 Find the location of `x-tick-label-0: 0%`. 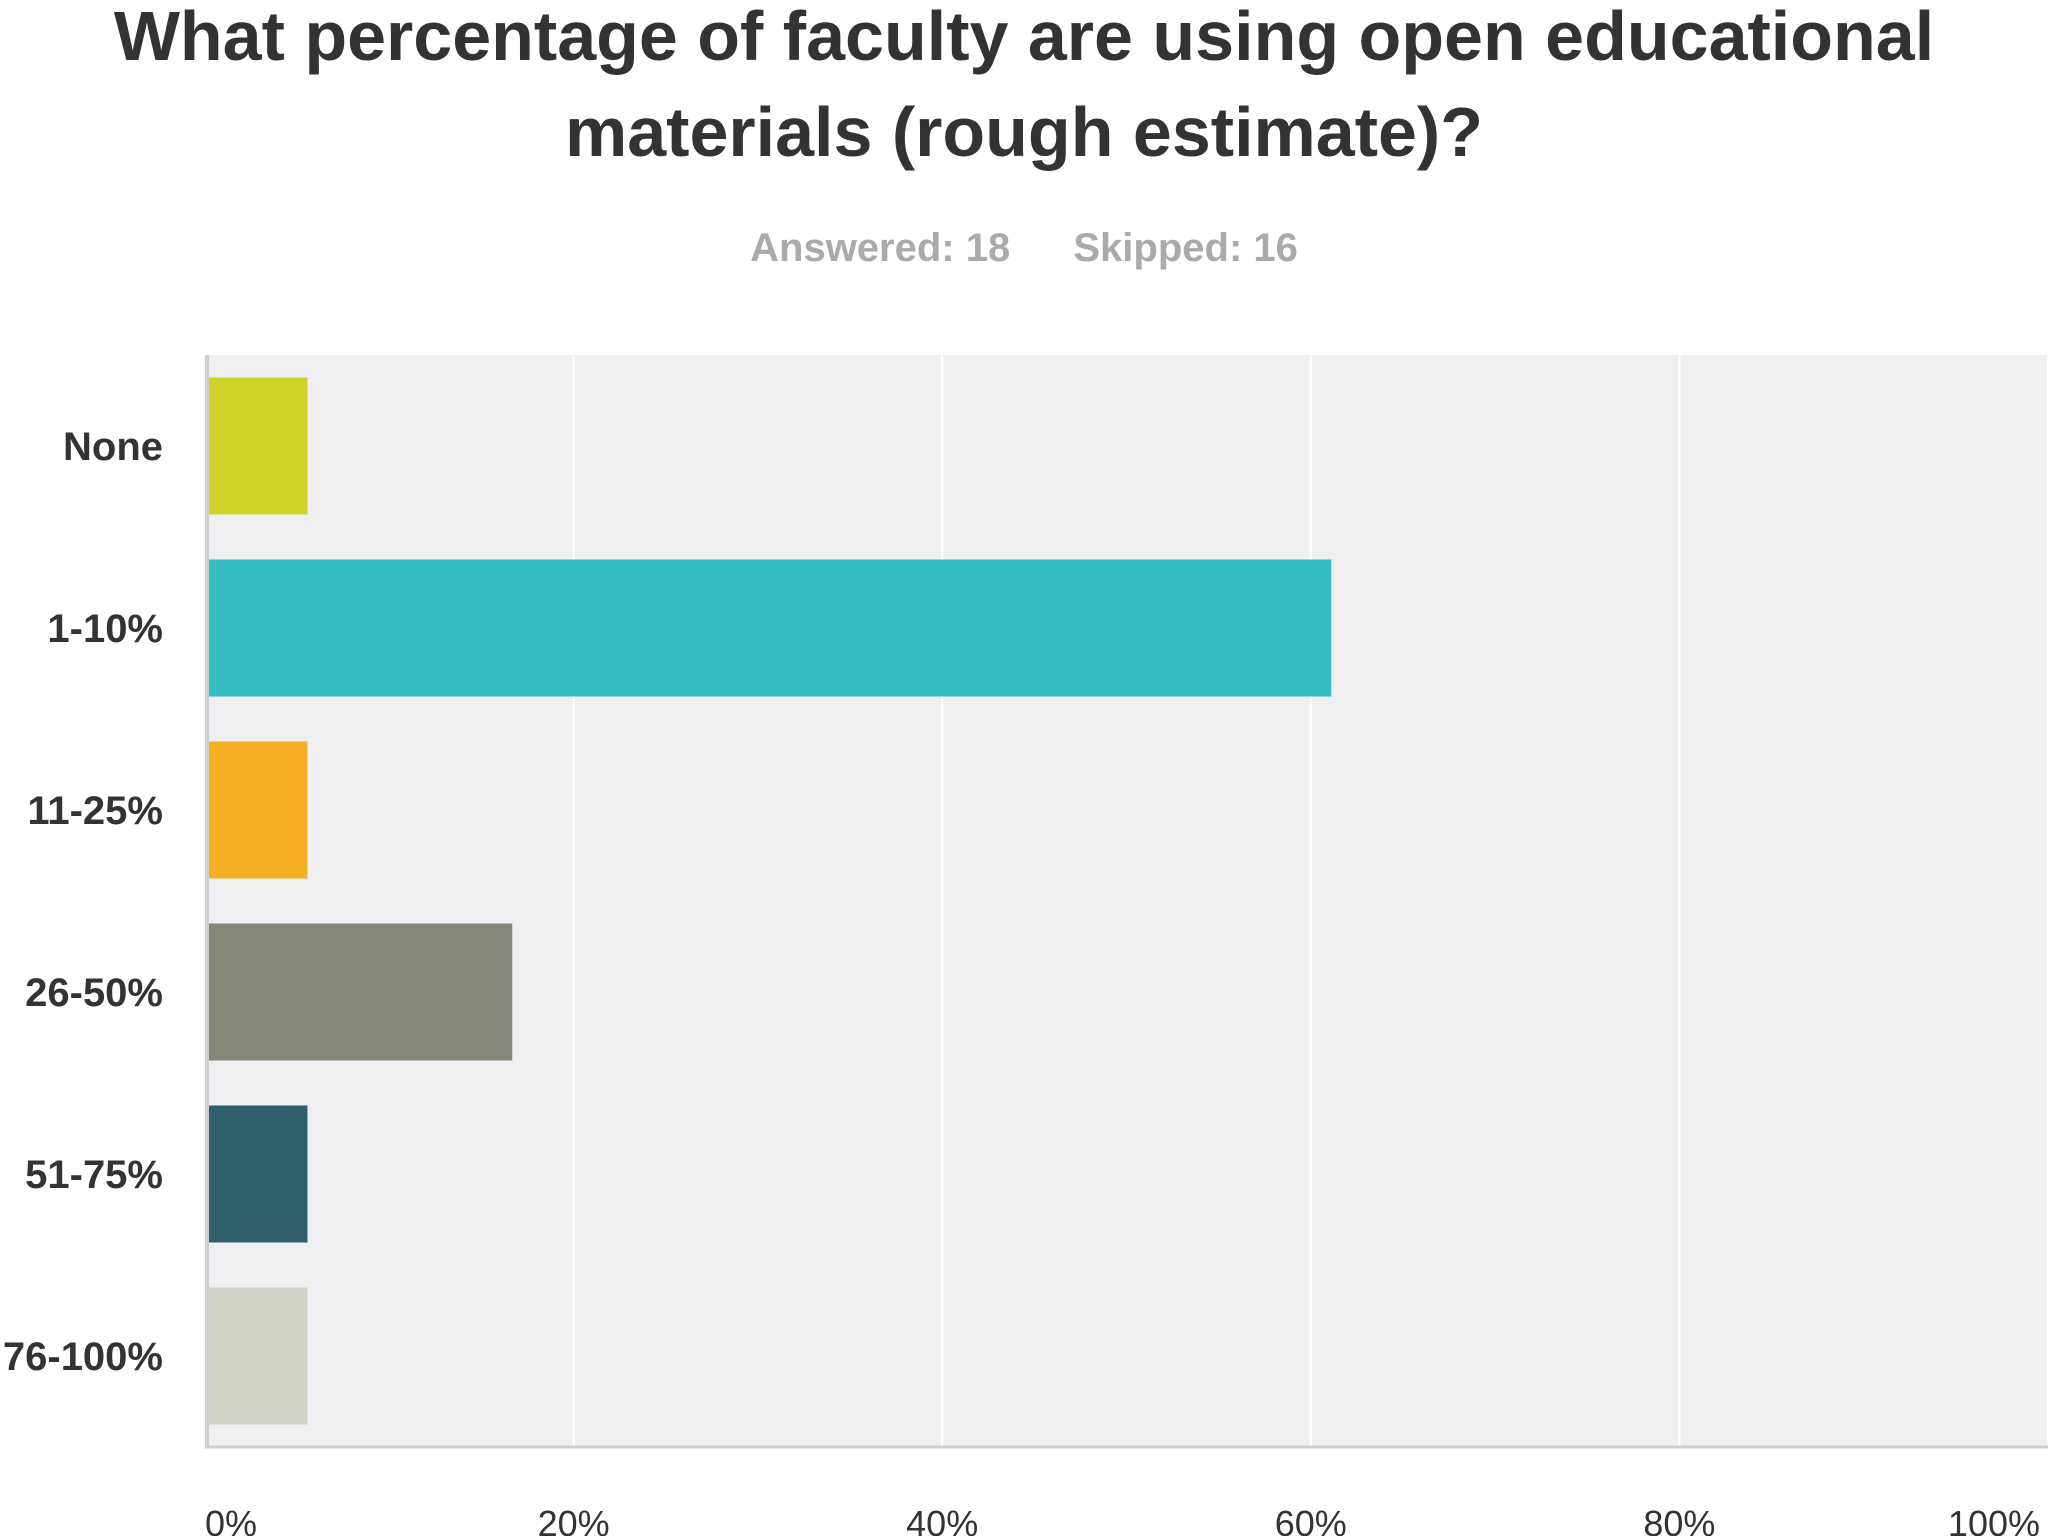

x-tick-label-0: 0% is located at coordinates (231, 1519).